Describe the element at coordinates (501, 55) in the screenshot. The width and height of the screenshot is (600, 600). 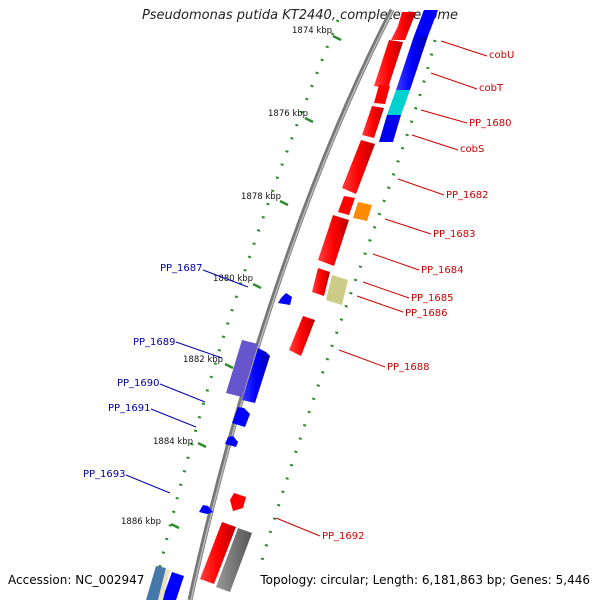
I see `gene-label-cobU: cobU` at that location.